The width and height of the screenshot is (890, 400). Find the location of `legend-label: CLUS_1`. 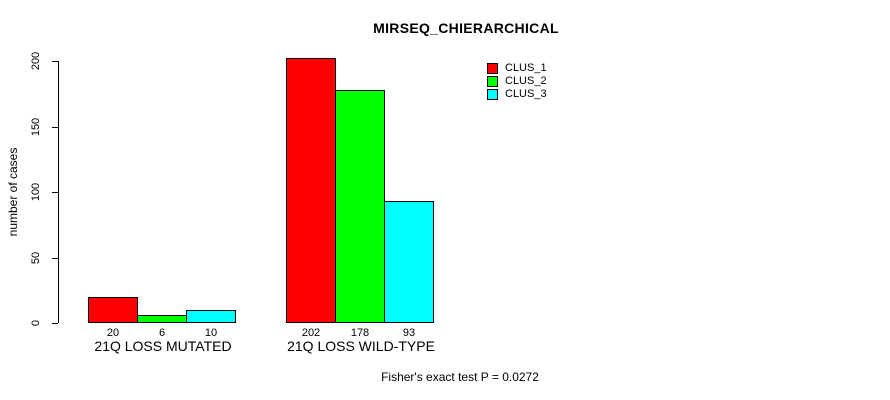

legend-label: CLUS_1 is located at coordinates (526, 68).